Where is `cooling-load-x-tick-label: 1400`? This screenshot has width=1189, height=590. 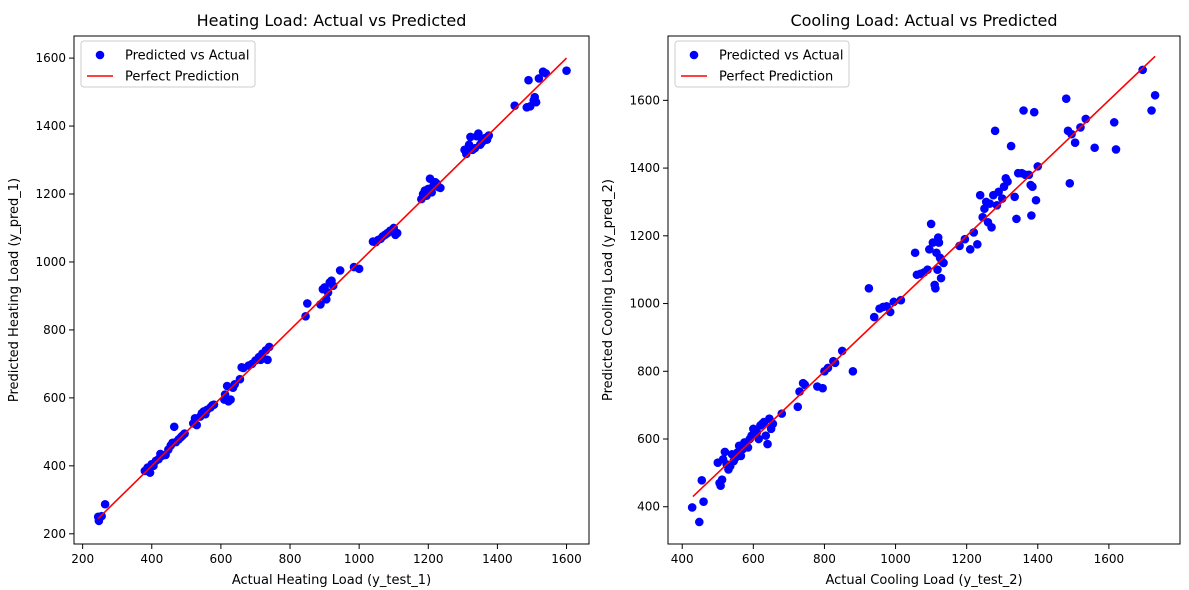
cooling-load-x-tick-label: 1400 is located at coordinates (1038, 559).